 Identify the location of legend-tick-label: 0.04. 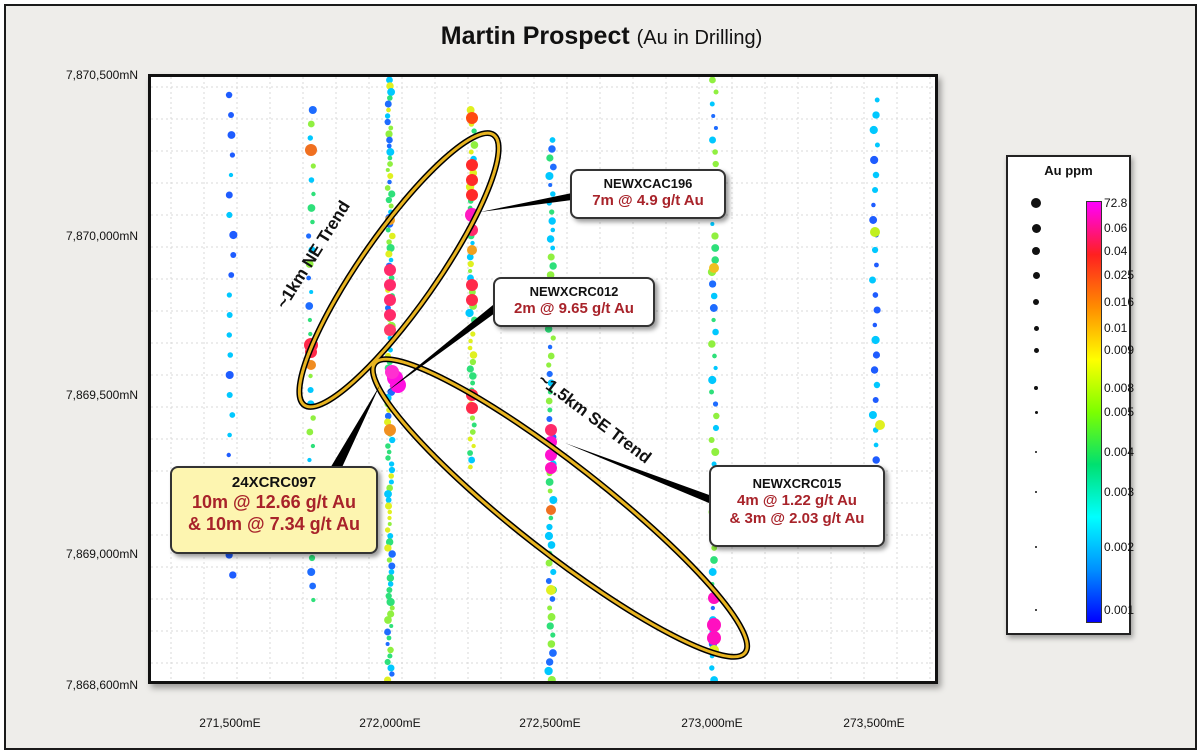
(1116, 251).